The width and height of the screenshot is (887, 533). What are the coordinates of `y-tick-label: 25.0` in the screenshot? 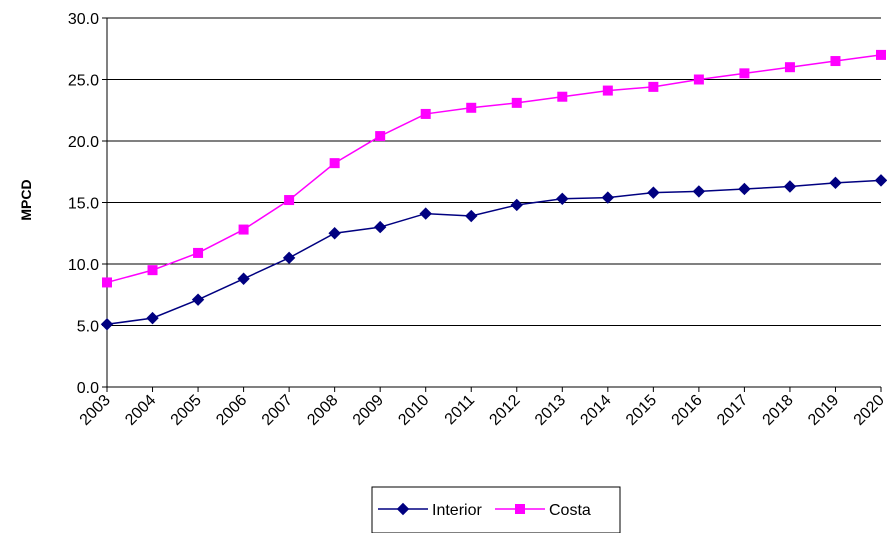 It's located at (83, 81).